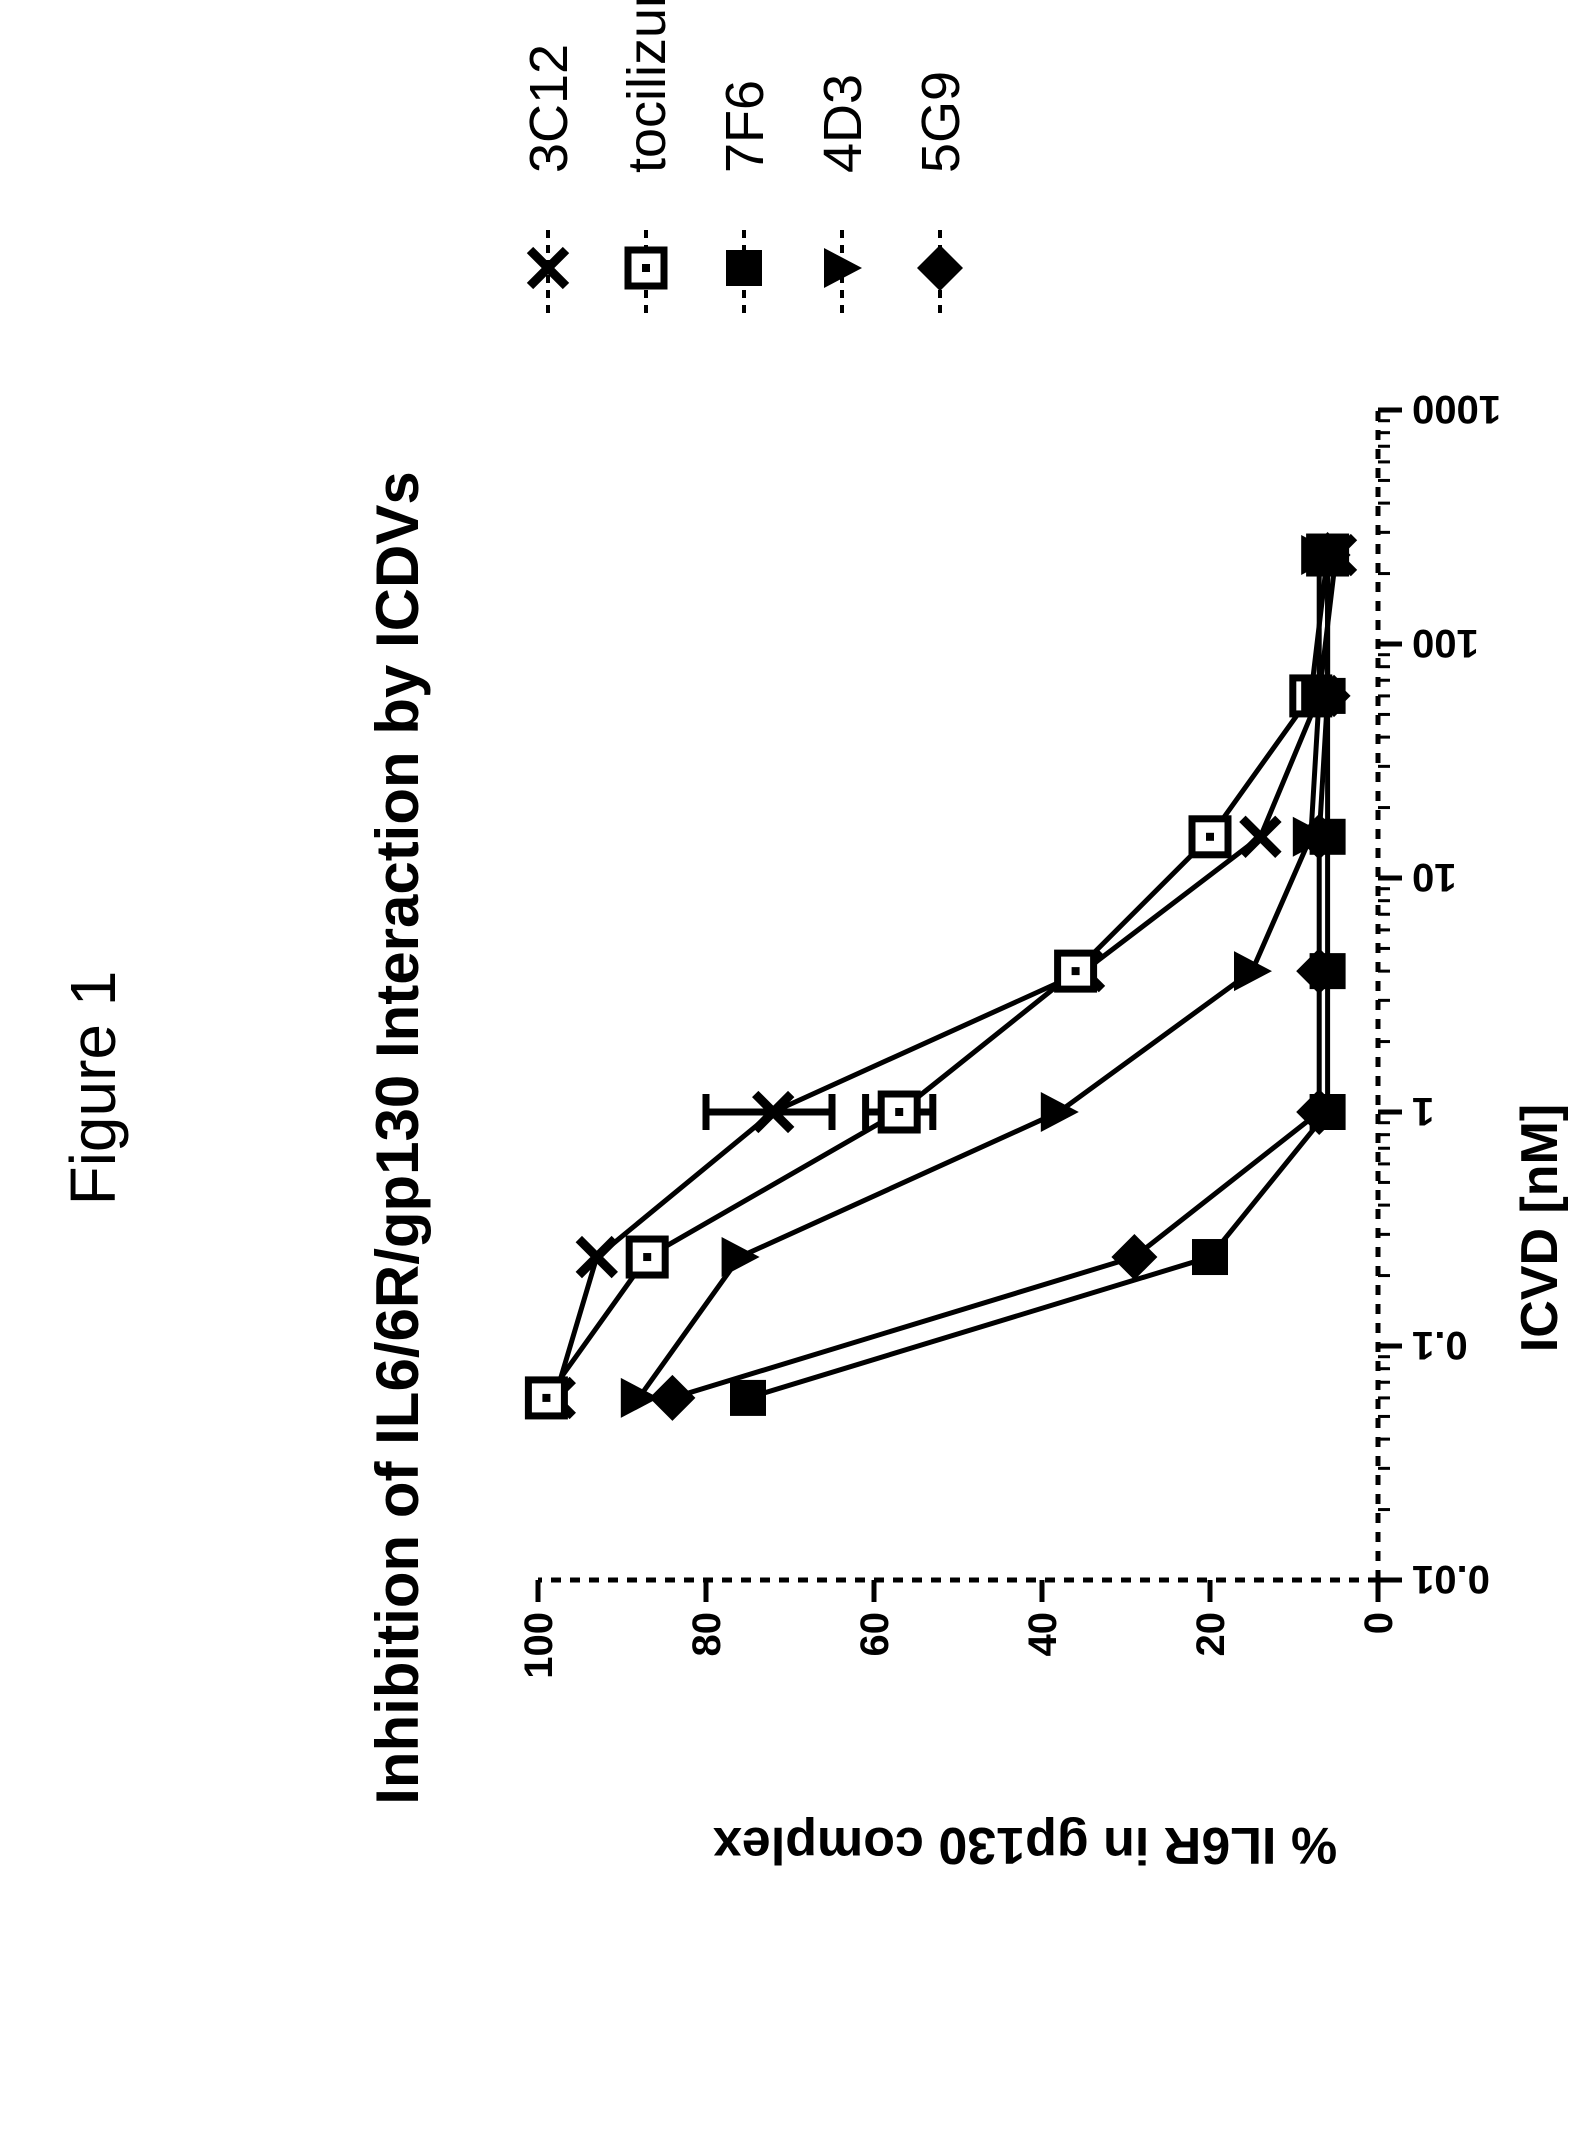  I want to click on x-tick-label: 10, so click(1434, 877).